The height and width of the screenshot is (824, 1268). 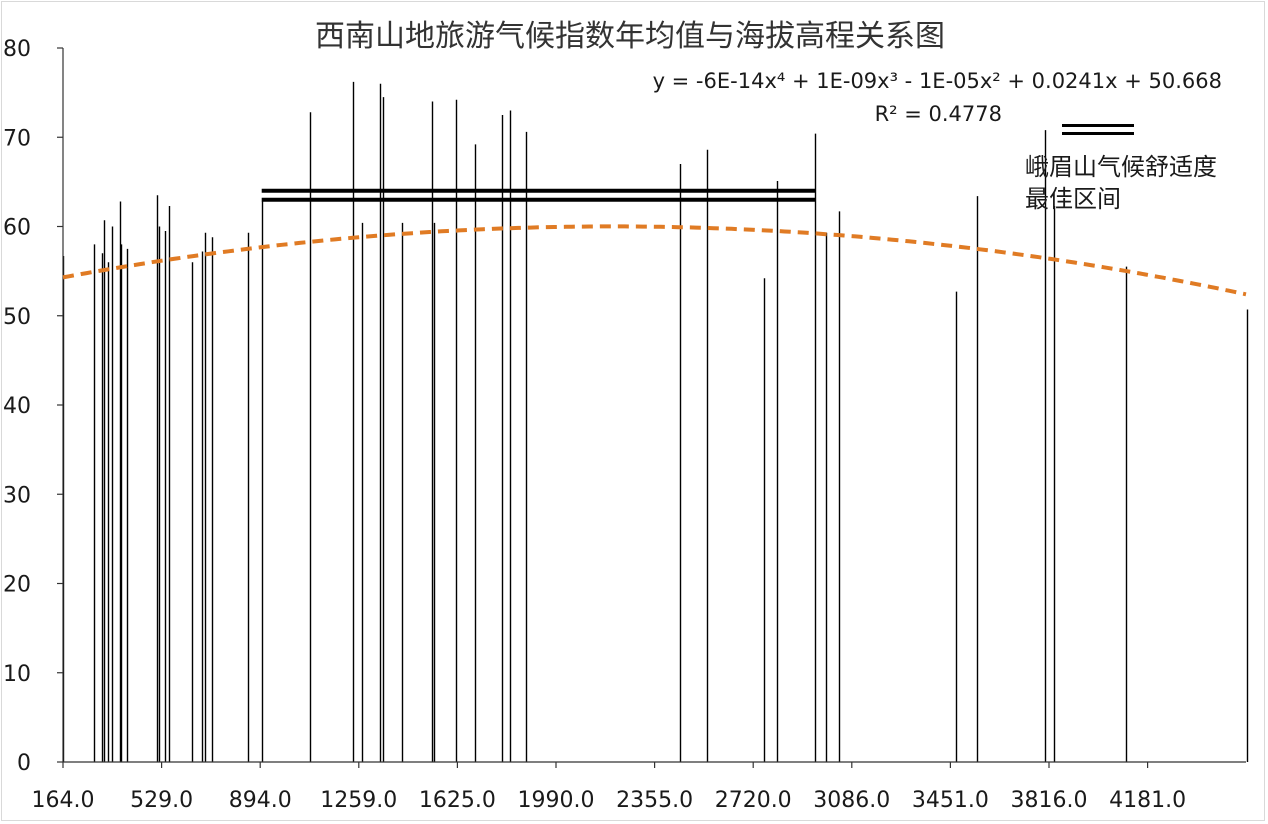 What do you see at coordinates (1073, 199) in the screenshot?
I see `legend-label-line-2: 最佳区间` at bounding box center [1073, 199].